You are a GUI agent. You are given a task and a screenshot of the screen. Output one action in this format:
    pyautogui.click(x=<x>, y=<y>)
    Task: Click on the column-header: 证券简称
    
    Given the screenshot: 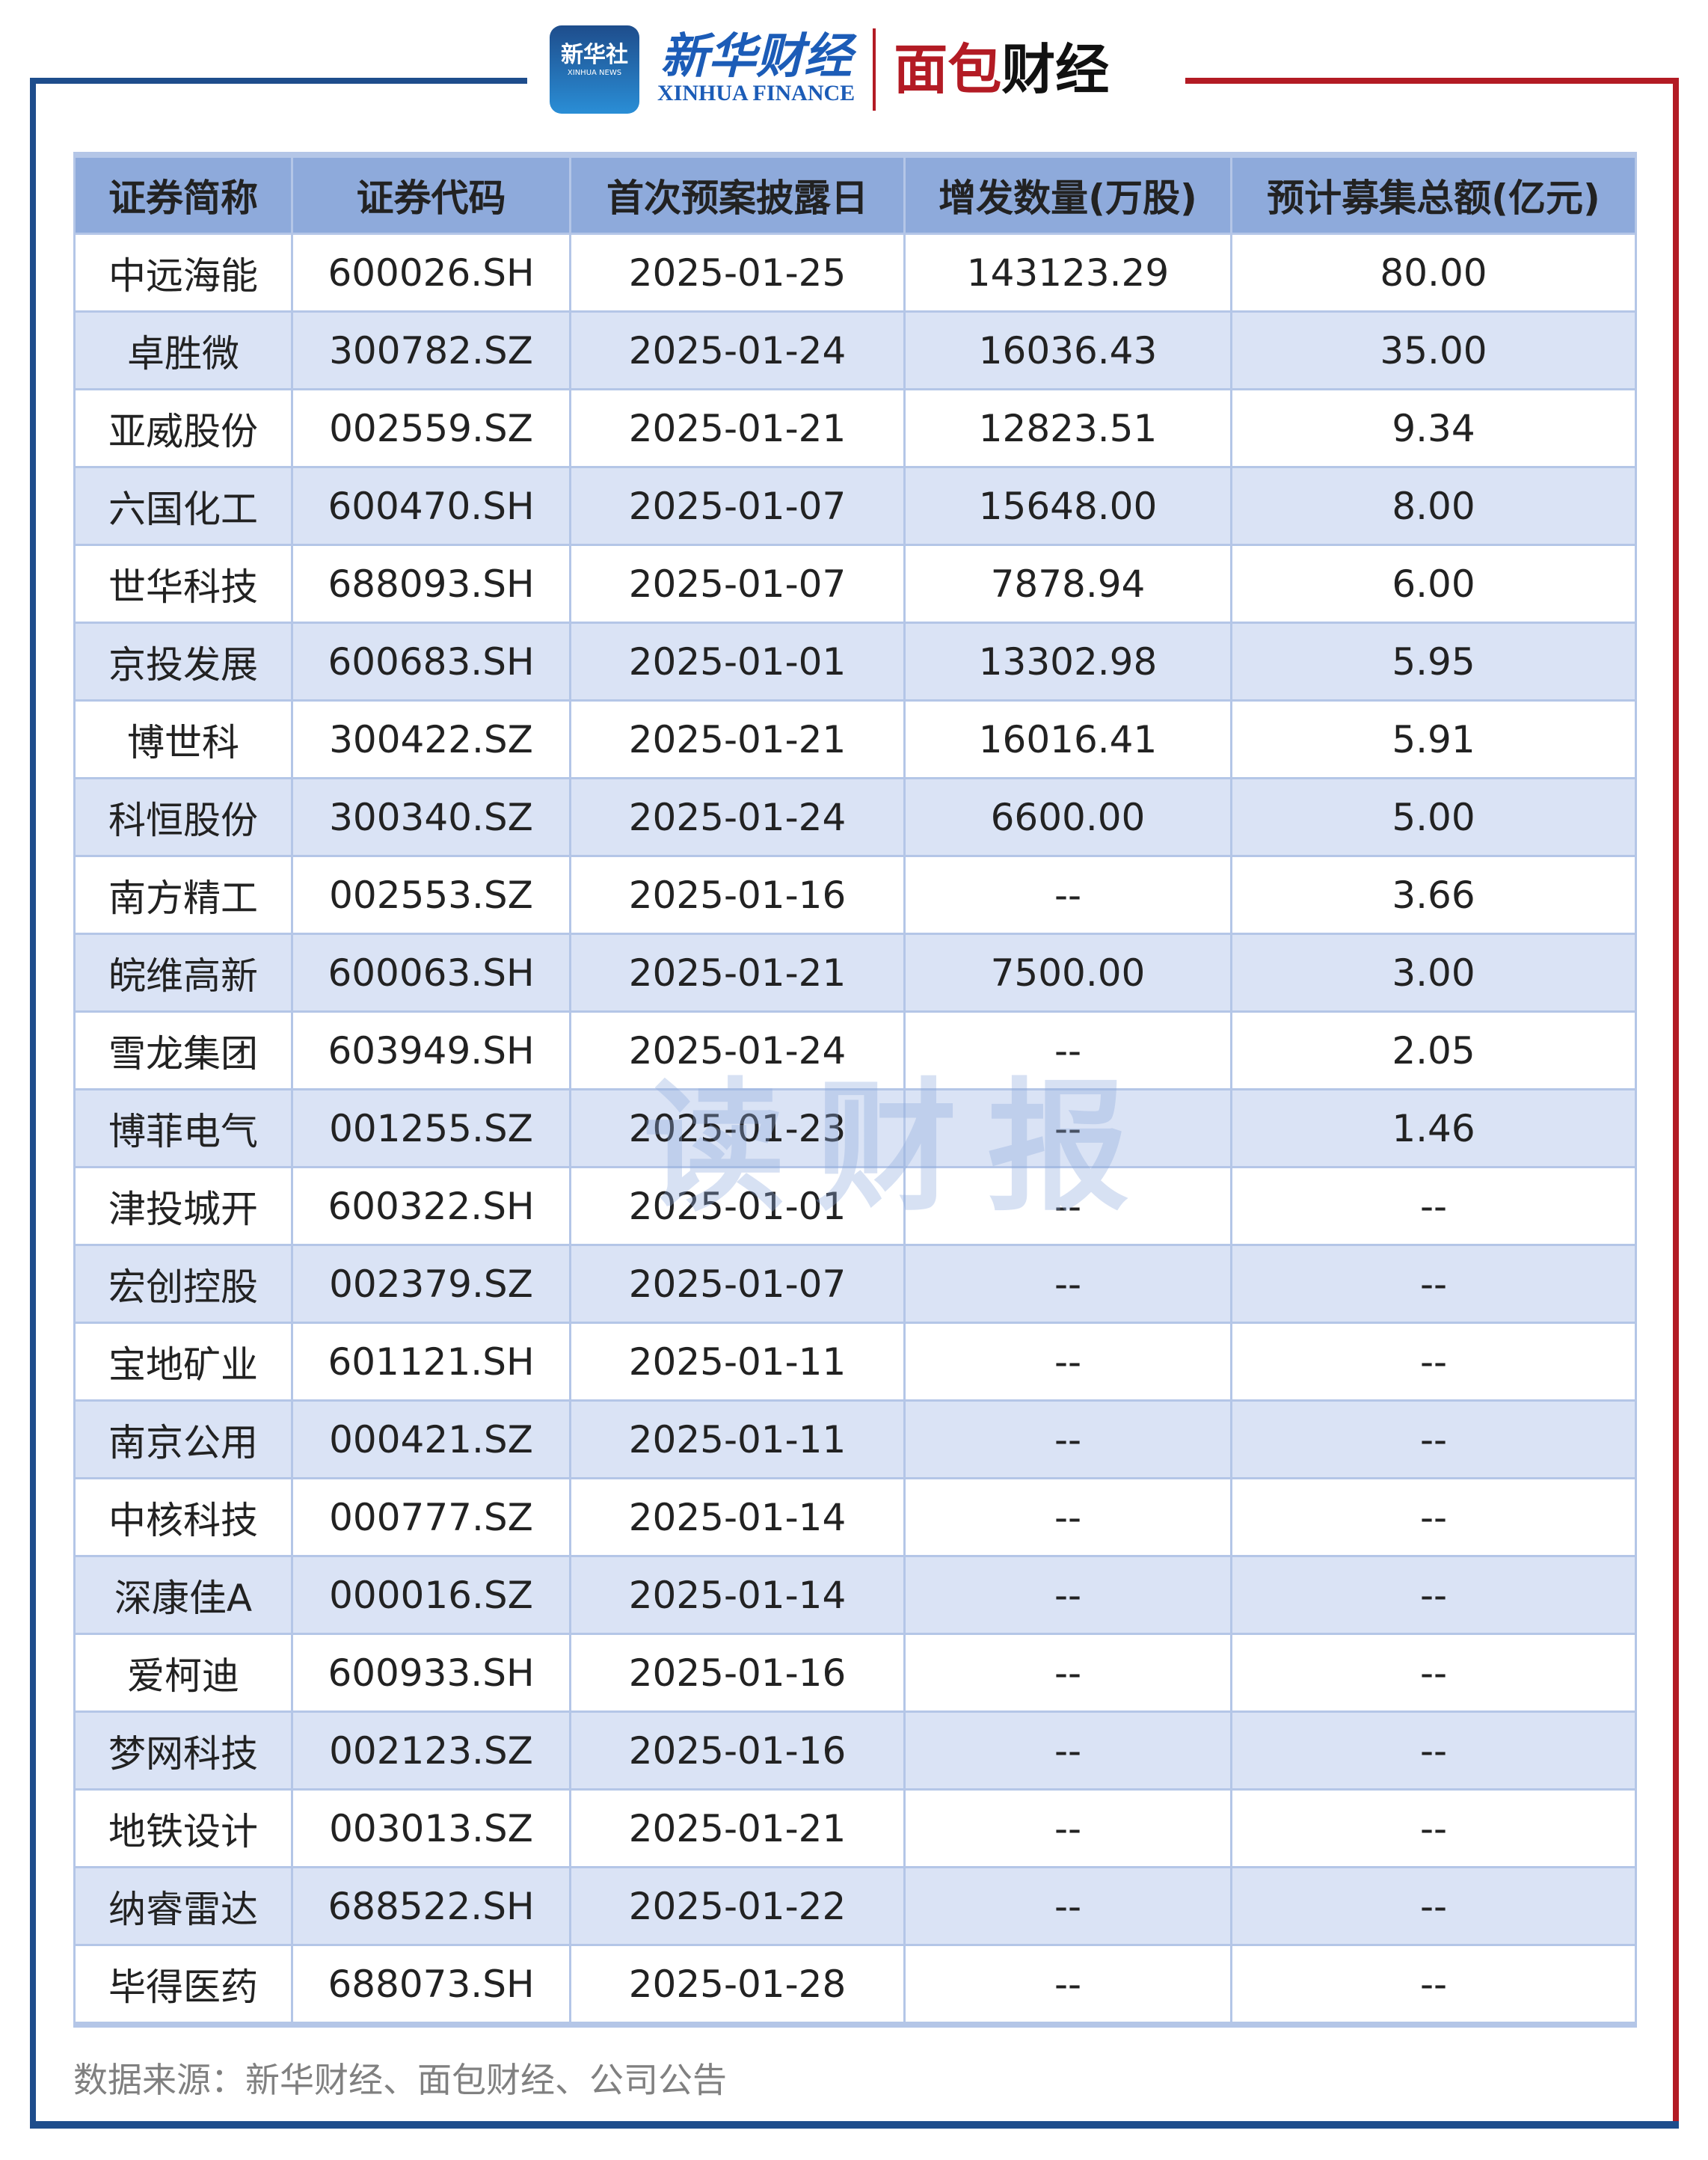 What is the action you would take?
    pyautogui.click(x=183, y=193)
    